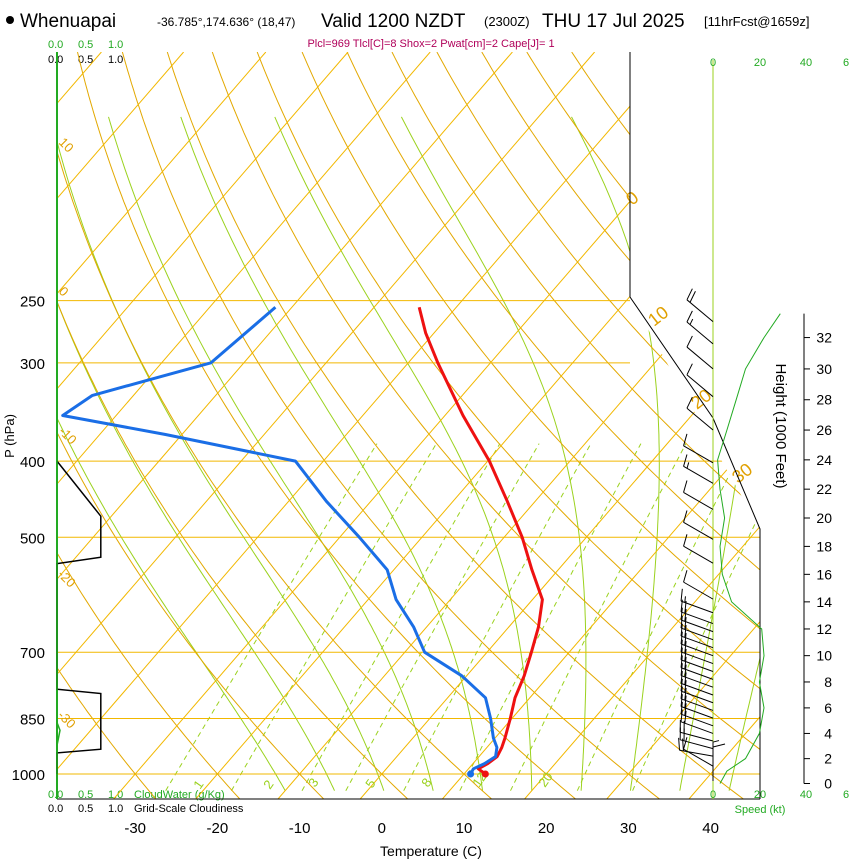 The width and height of the screenshot is (850, 860). Describe the element at coordinates (828, 733) in the screenshot. I see `height-tick-label: 4` at that location.